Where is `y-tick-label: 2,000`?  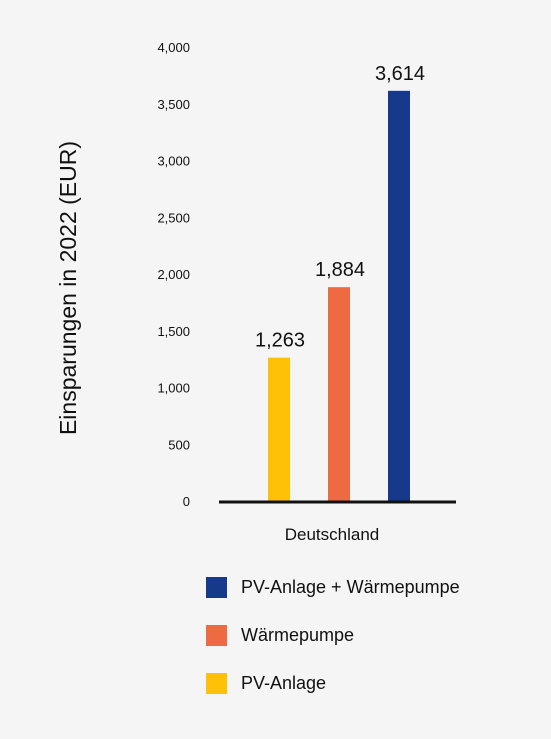 y-tick-label: 2,000 is located at coordinates (173, 274).